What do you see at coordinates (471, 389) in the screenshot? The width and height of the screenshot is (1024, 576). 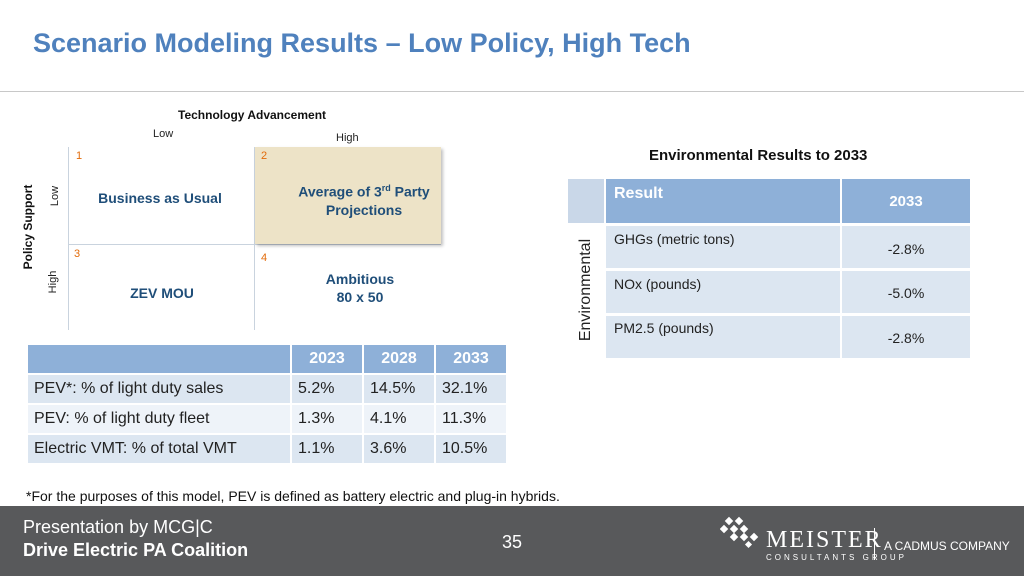 I see `cell-2033: 32.1%` at bounding box center [471, 389].